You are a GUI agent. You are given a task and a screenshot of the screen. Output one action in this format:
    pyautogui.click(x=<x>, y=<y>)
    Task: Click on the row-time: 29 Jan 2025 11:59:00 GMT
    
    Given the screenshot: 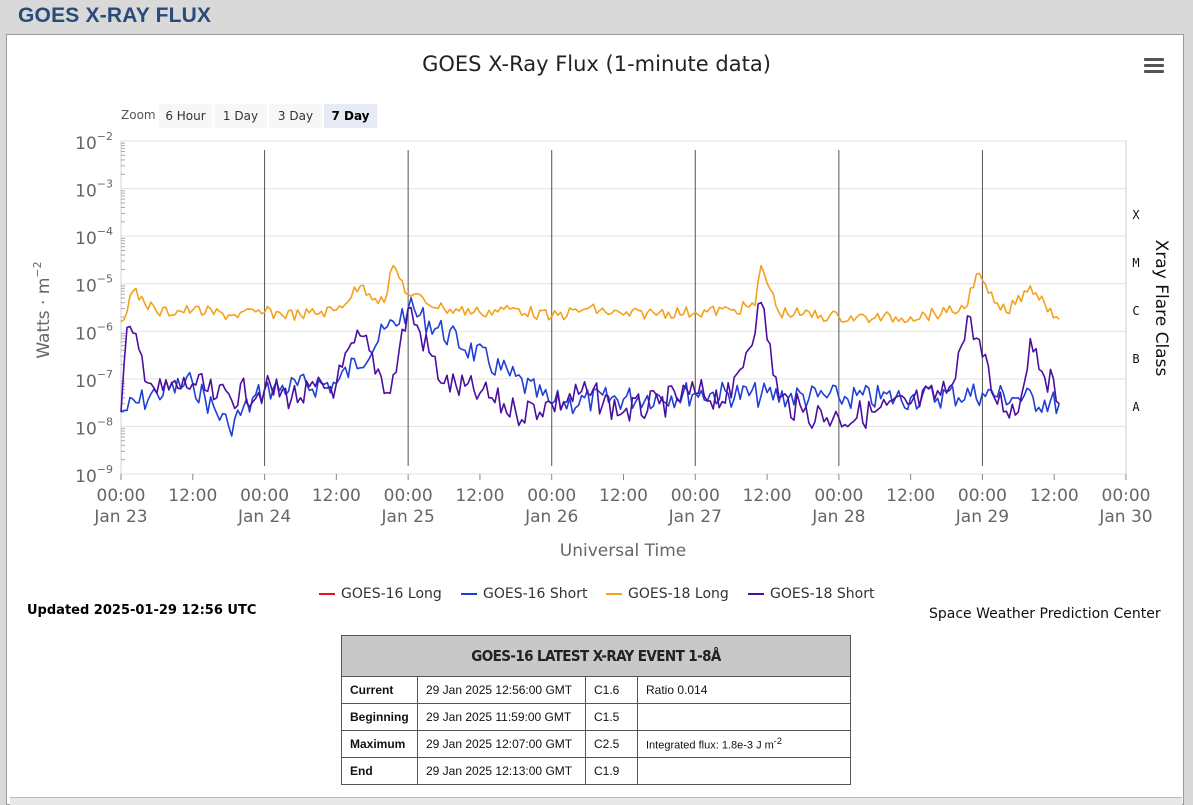 What is the action you would take?
    pyautogui.click(x=501, y=717)
    